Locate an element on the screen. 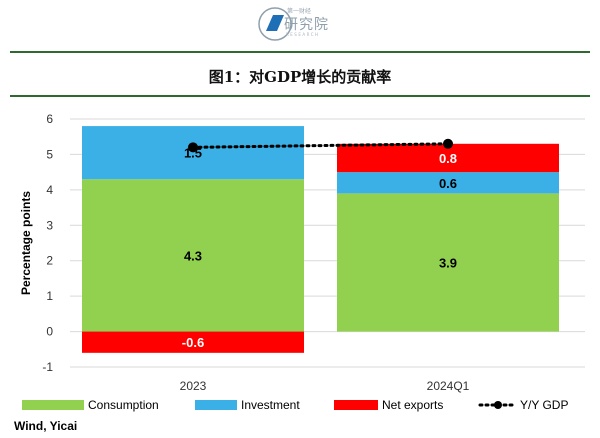  gdp-line is located at coordinates (320, 145).